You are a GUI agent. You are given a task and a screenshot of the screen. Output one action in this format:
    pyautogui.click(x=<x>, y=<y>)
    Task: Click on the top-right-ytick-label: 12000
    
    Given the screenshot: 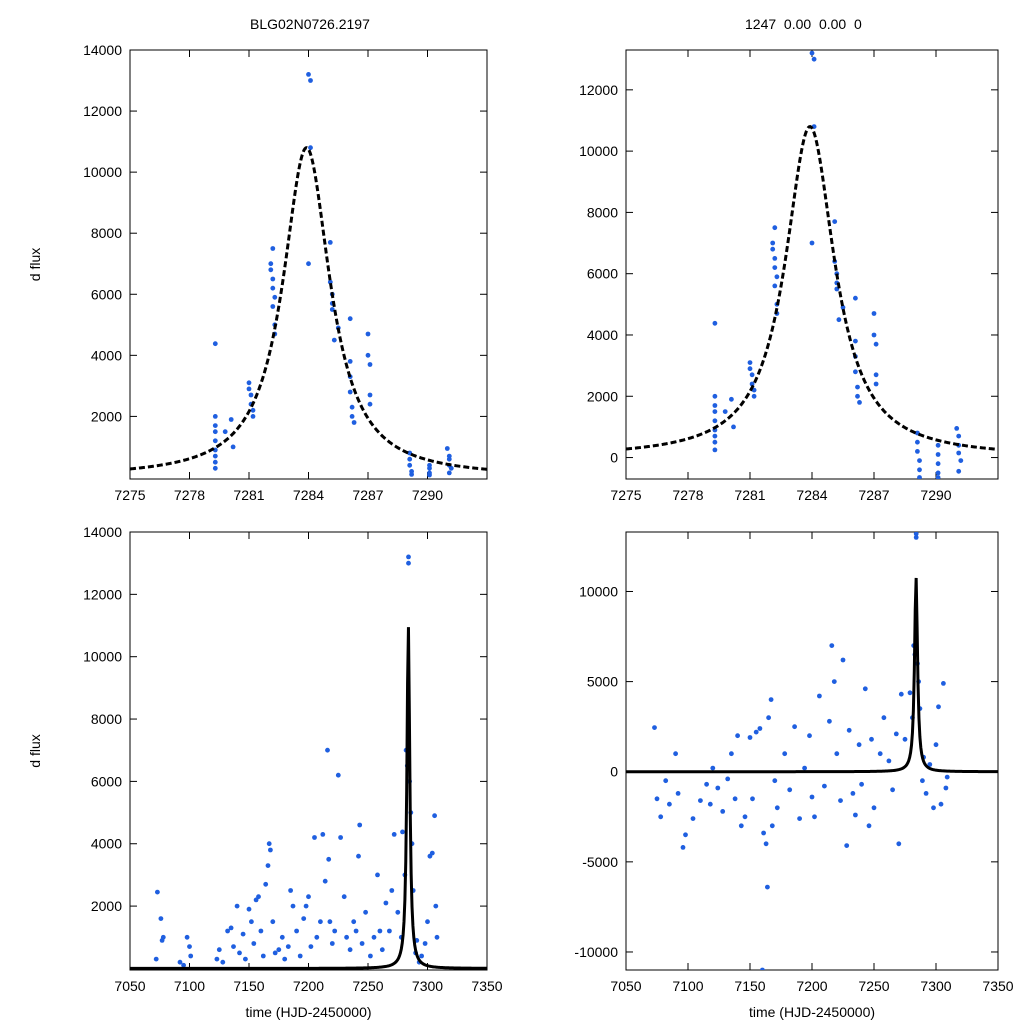 What is the action you would take?
    pyautogui.click(x=598, y=90)
    